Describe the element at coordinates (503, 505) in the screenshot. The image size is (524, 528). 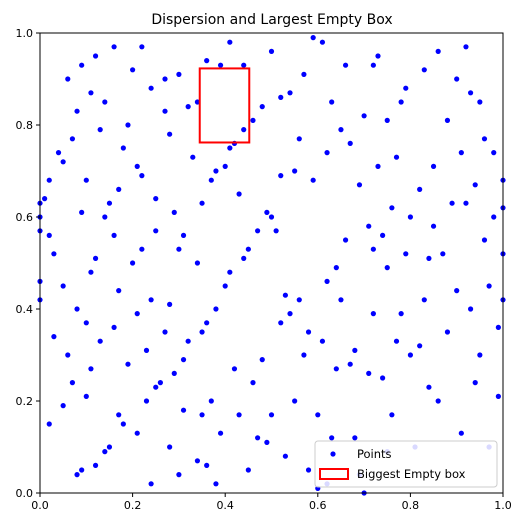
I see `x-tick-label: 1.0` at that location.